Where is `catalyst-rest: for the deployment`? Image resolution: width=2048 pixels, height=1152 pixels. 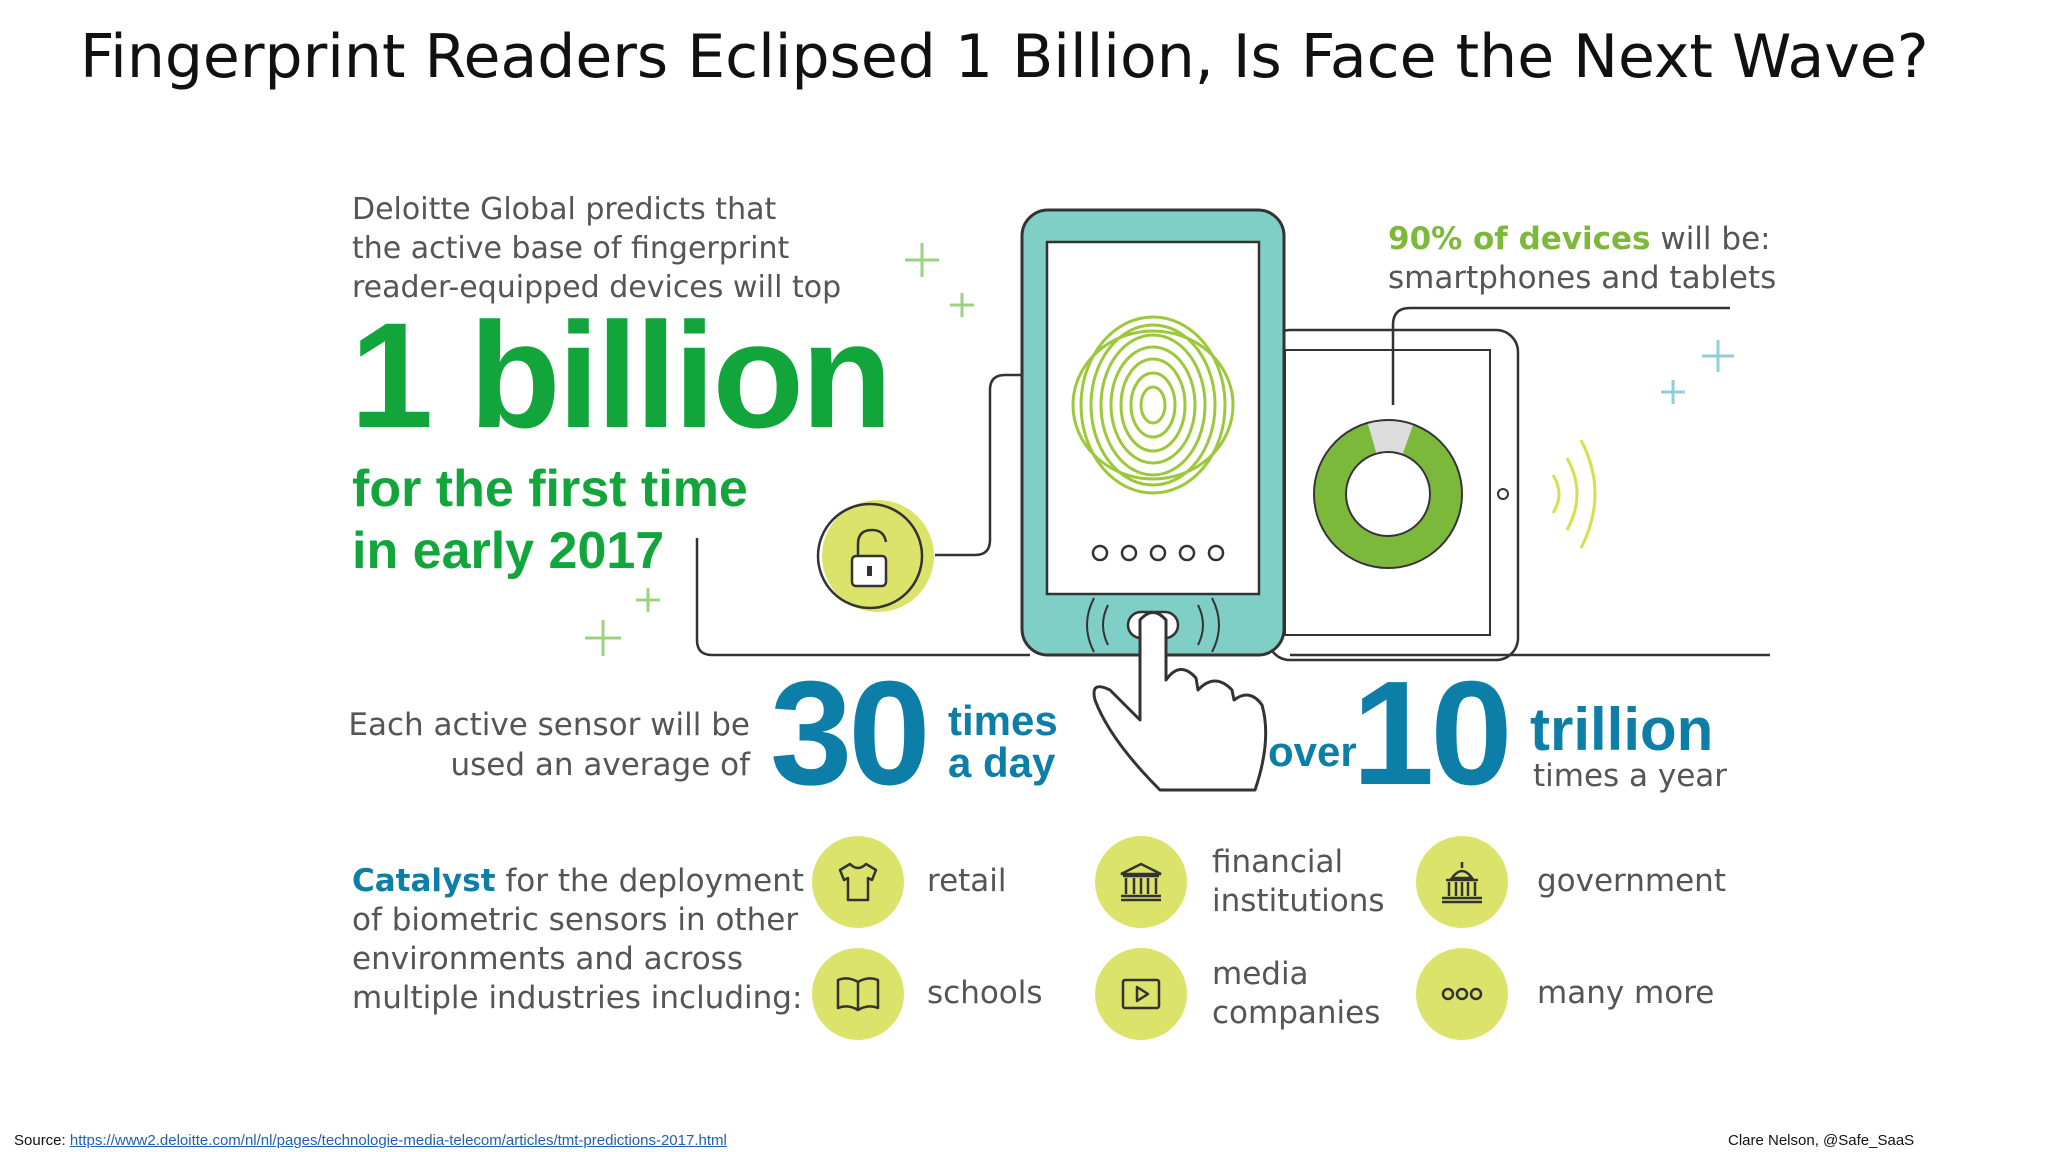 catalyst-rest: for the deployment is located at coordinates (650, 881).